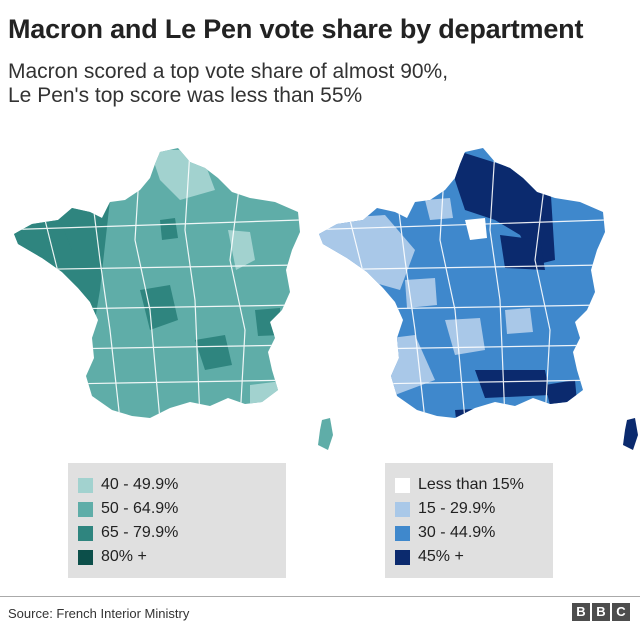  I want to click on lepen-legend-item: 15 - 29.9%, so click(474, 509).